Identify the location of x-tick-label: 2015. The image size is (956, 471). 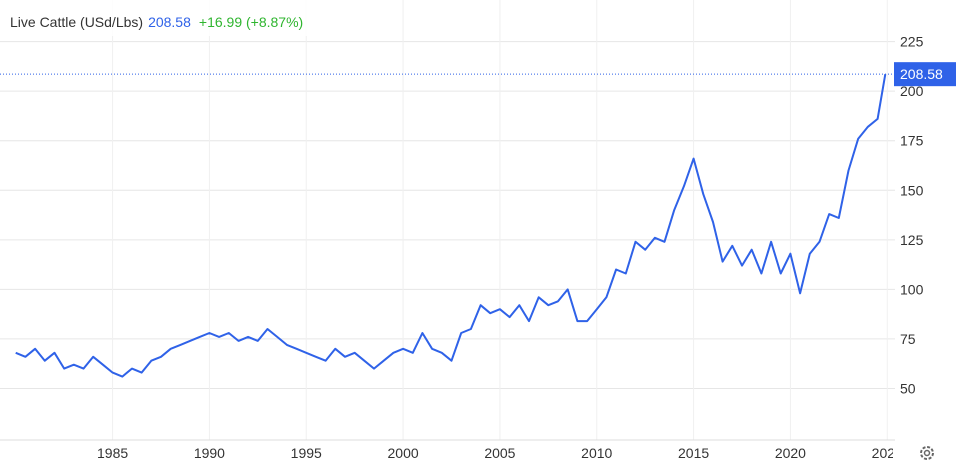
(693, 453).